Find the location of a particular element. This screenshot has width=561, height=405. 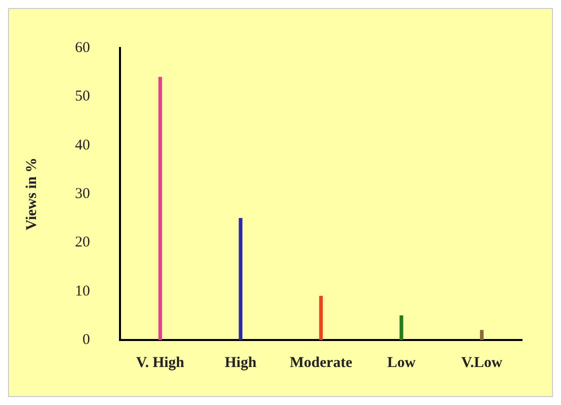

y-tick-label: 60 is located at coordinates (82, 48).